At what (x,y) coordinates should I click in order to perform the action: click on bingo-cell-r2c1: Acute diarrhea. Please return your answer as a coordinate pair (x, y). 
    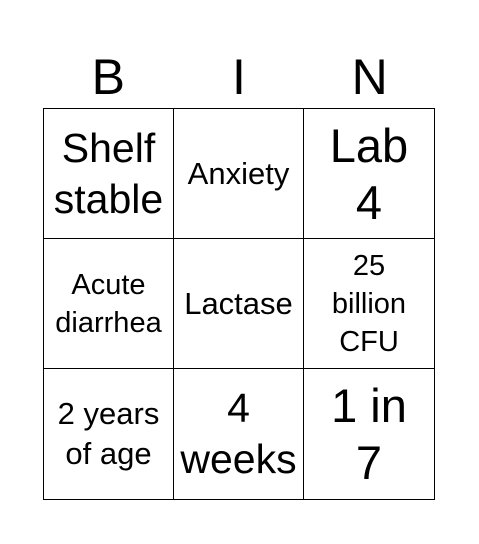
    Looking at the image, I should click on (109, 304).